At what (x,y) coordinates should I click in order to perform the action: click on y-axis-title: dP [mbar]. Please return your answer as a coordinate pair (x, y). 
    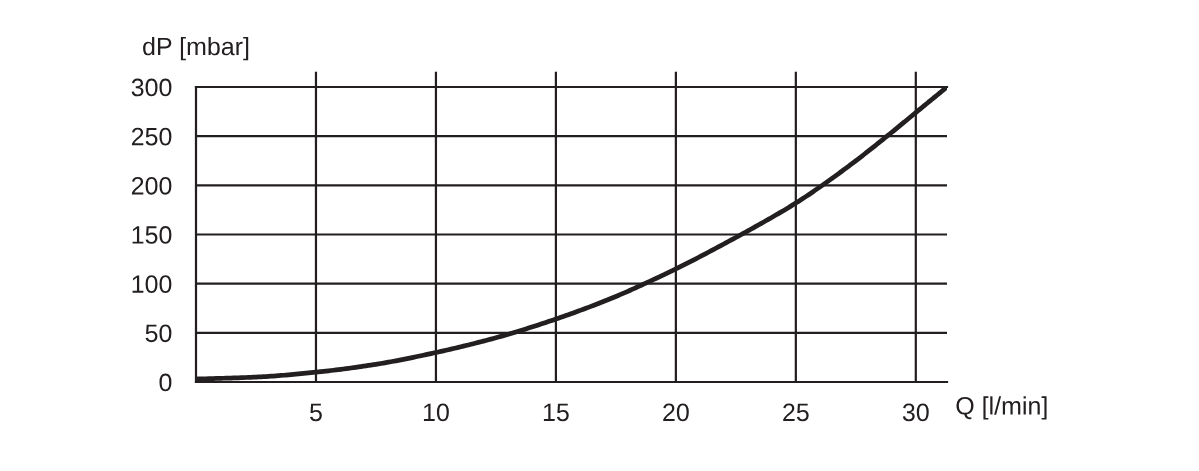
    Looking at the image, I should click on (196, 49).